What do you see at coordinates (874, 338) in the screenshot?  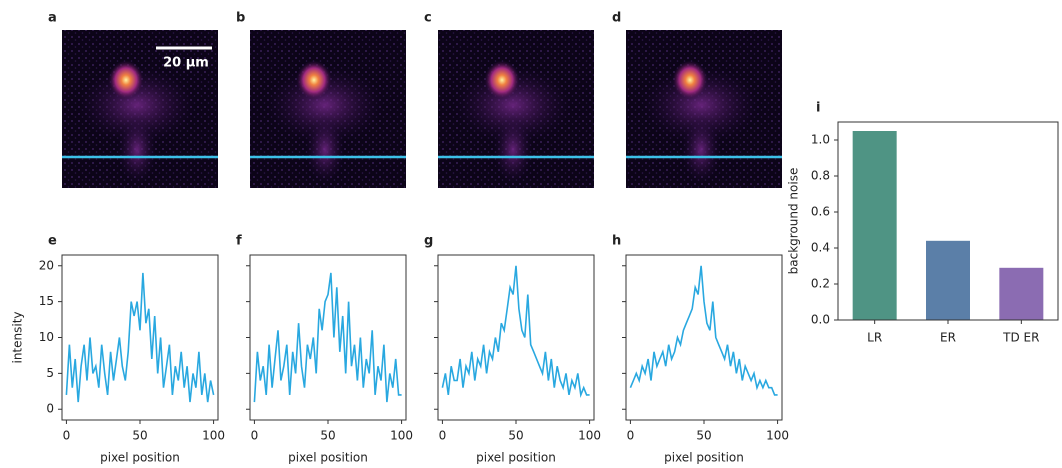 I see `x-tick-label: LR` at bounding box center [874, 338].